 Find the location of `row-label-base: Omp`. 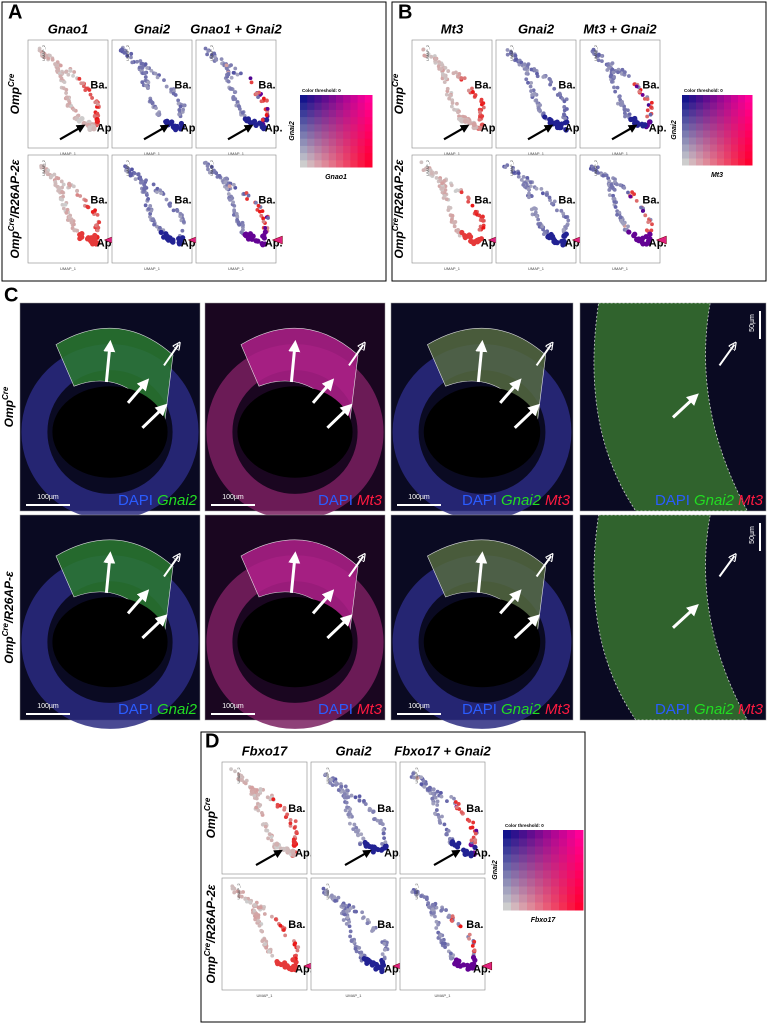

row-label-base: Omp is located at coordinates (399, 100).